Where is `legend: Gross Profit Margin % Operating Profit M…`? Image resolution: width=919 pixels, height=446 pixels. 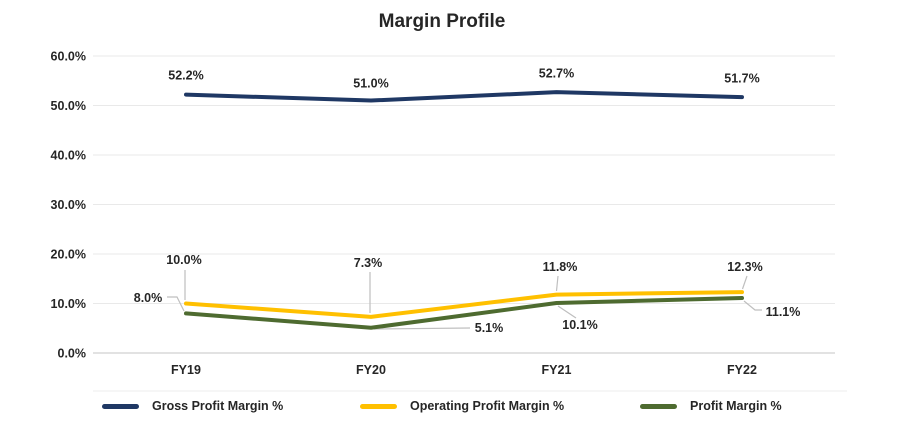 legend: Gross Profit Margin % Operating Profit M… is located at coordinates (459, 407).